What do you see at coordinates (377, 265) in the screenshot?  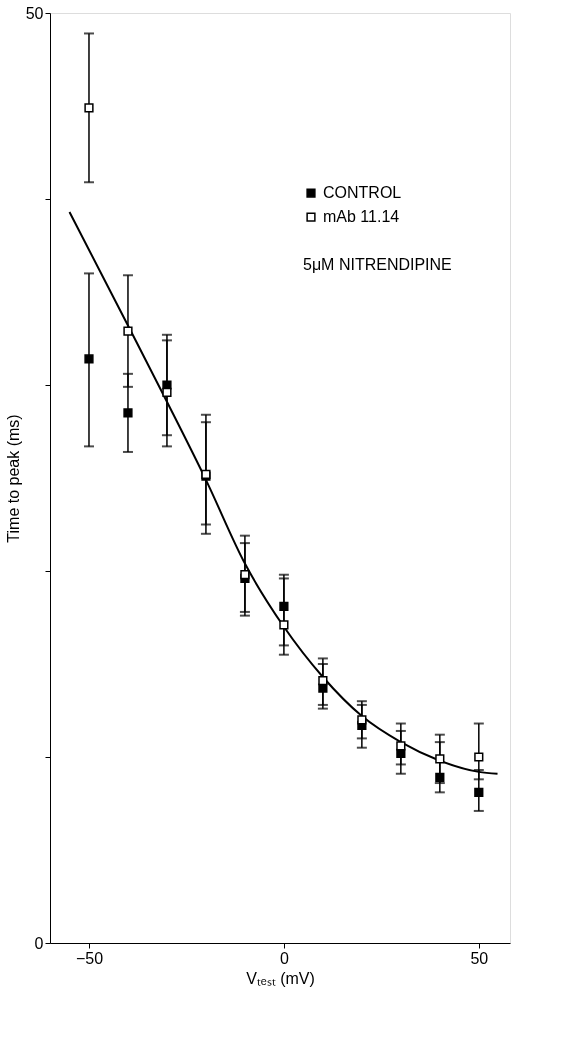 I see `annotation: 5μM NITRENDIPINE` at bounding box center [377, 265].